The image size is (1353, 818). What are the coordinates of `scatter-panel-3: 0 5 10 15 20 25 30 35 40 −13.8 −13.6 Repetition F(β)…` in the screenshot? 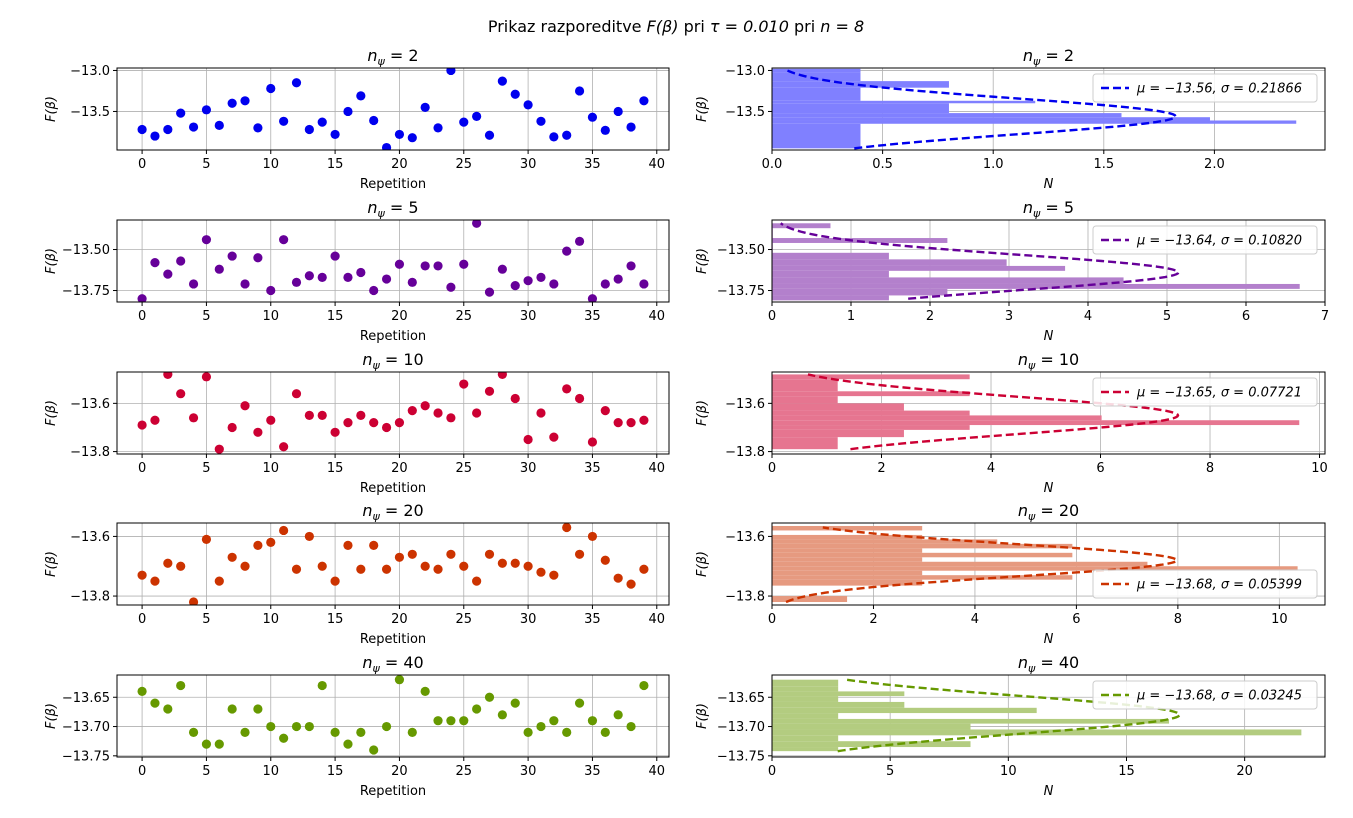 It's located at (357, 574).